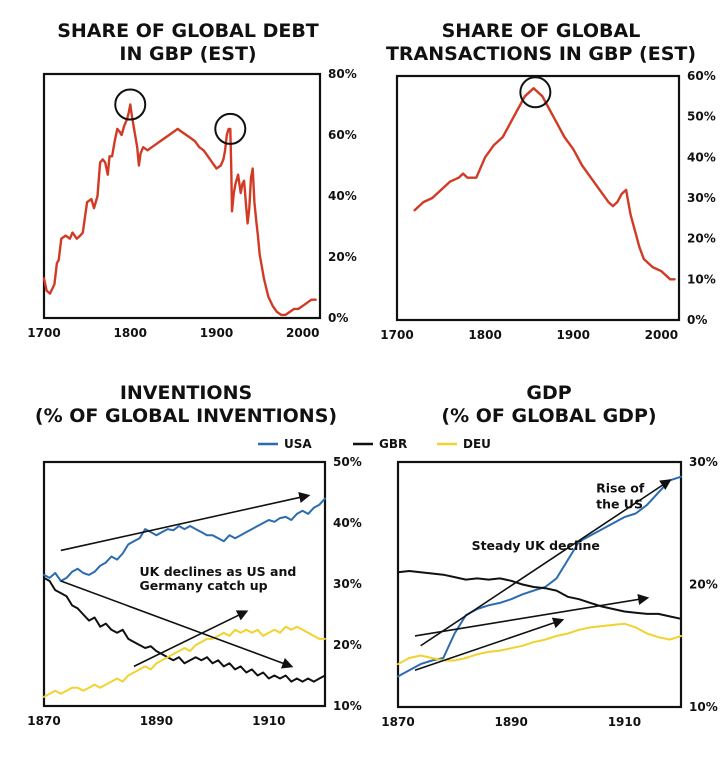 The height and width of the screenshot is (762, 728). What do you see at coordinates (393, 444) in the screenshot?
I see `legend-gbr-label: GBR` at bounding box center [393, 444].